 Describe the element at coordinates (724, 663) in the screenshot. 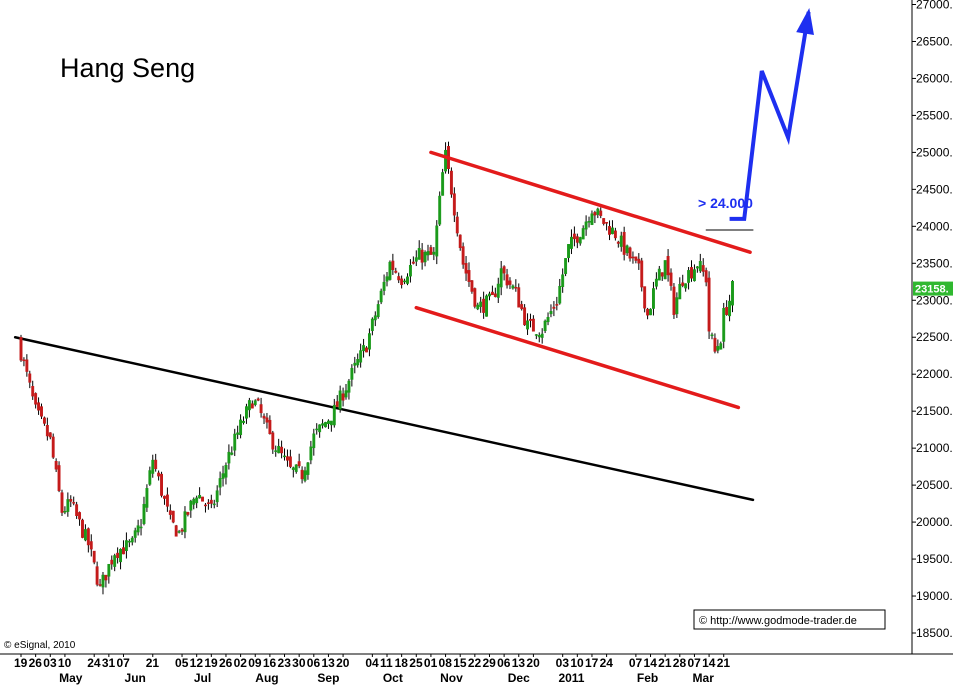

I see `x-day-label: 21` at that location.